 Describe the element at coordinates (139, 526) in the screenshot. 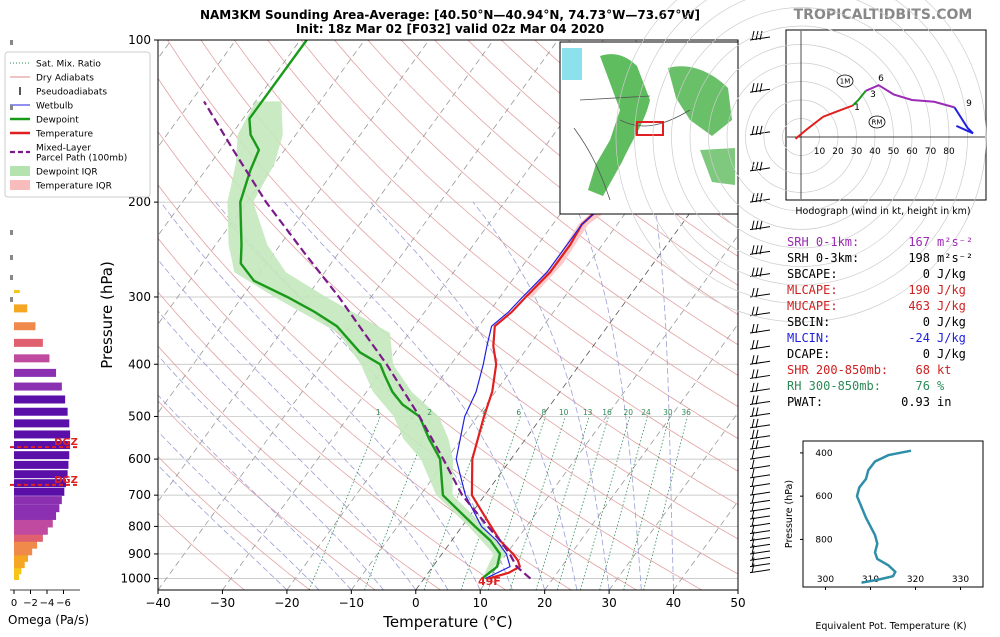

I see `y-tick-label: 800` at that location.